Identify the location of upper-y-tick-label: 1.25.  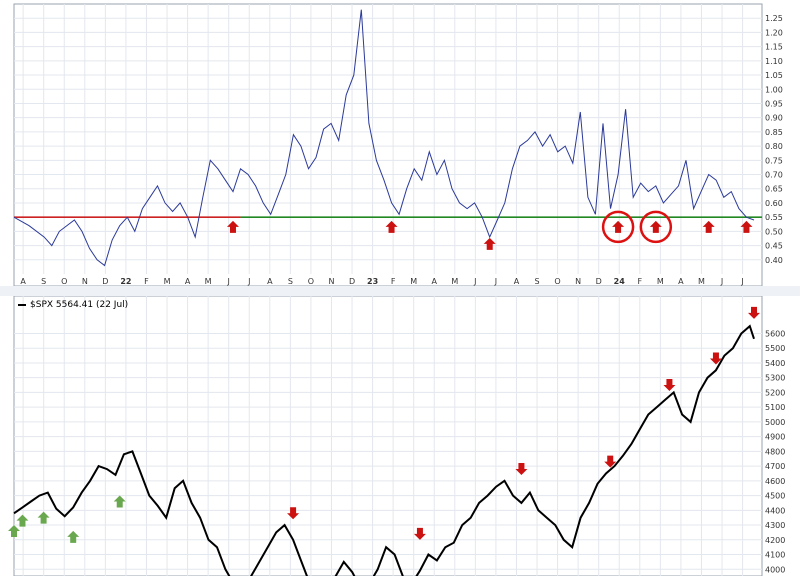
(774, 18).